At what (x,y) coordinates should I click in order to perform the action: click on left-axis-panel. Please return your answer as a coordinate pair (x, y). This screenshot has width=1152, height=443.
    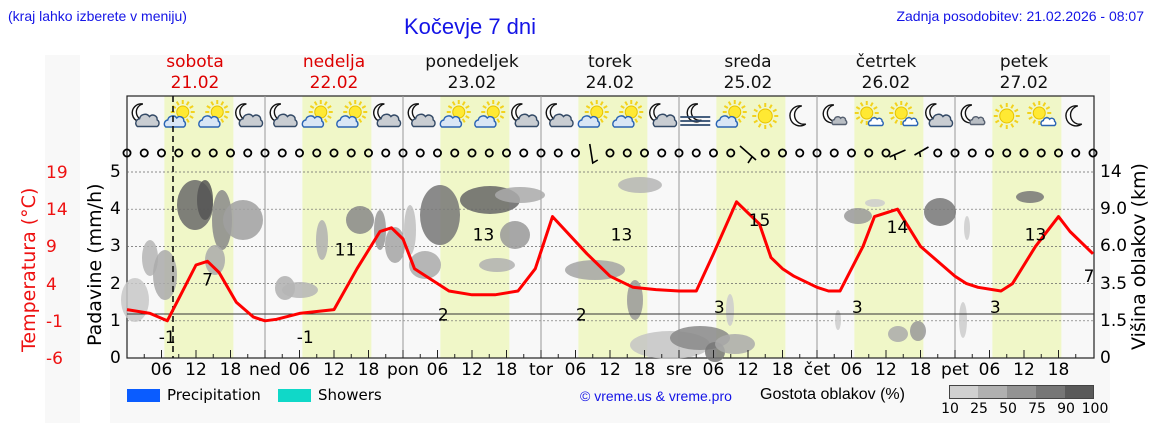
    Looking at the image, I should click on (62, 239).